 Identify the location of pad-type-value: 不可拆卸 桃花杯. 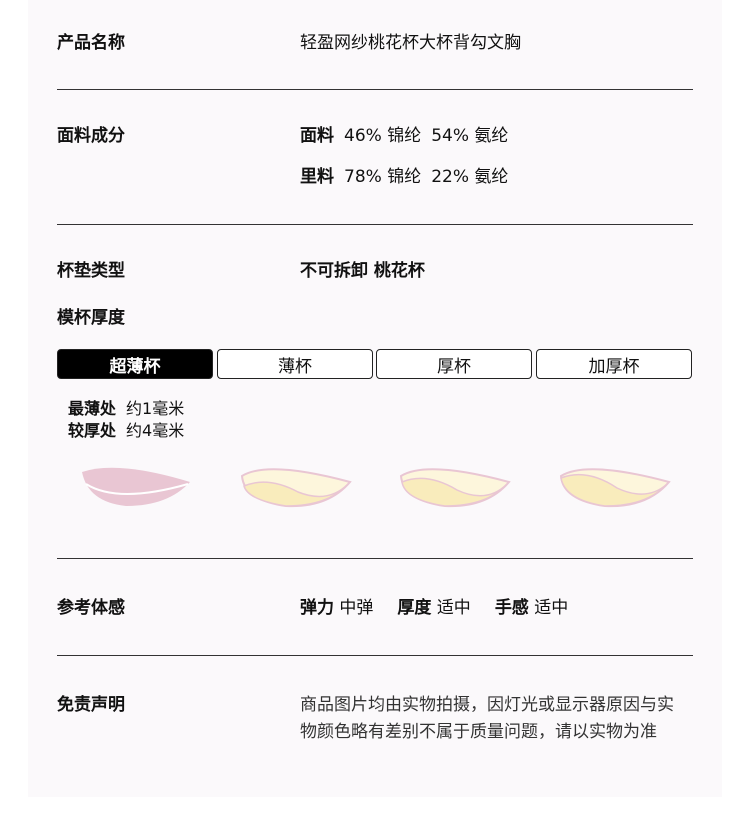
(362, 271).